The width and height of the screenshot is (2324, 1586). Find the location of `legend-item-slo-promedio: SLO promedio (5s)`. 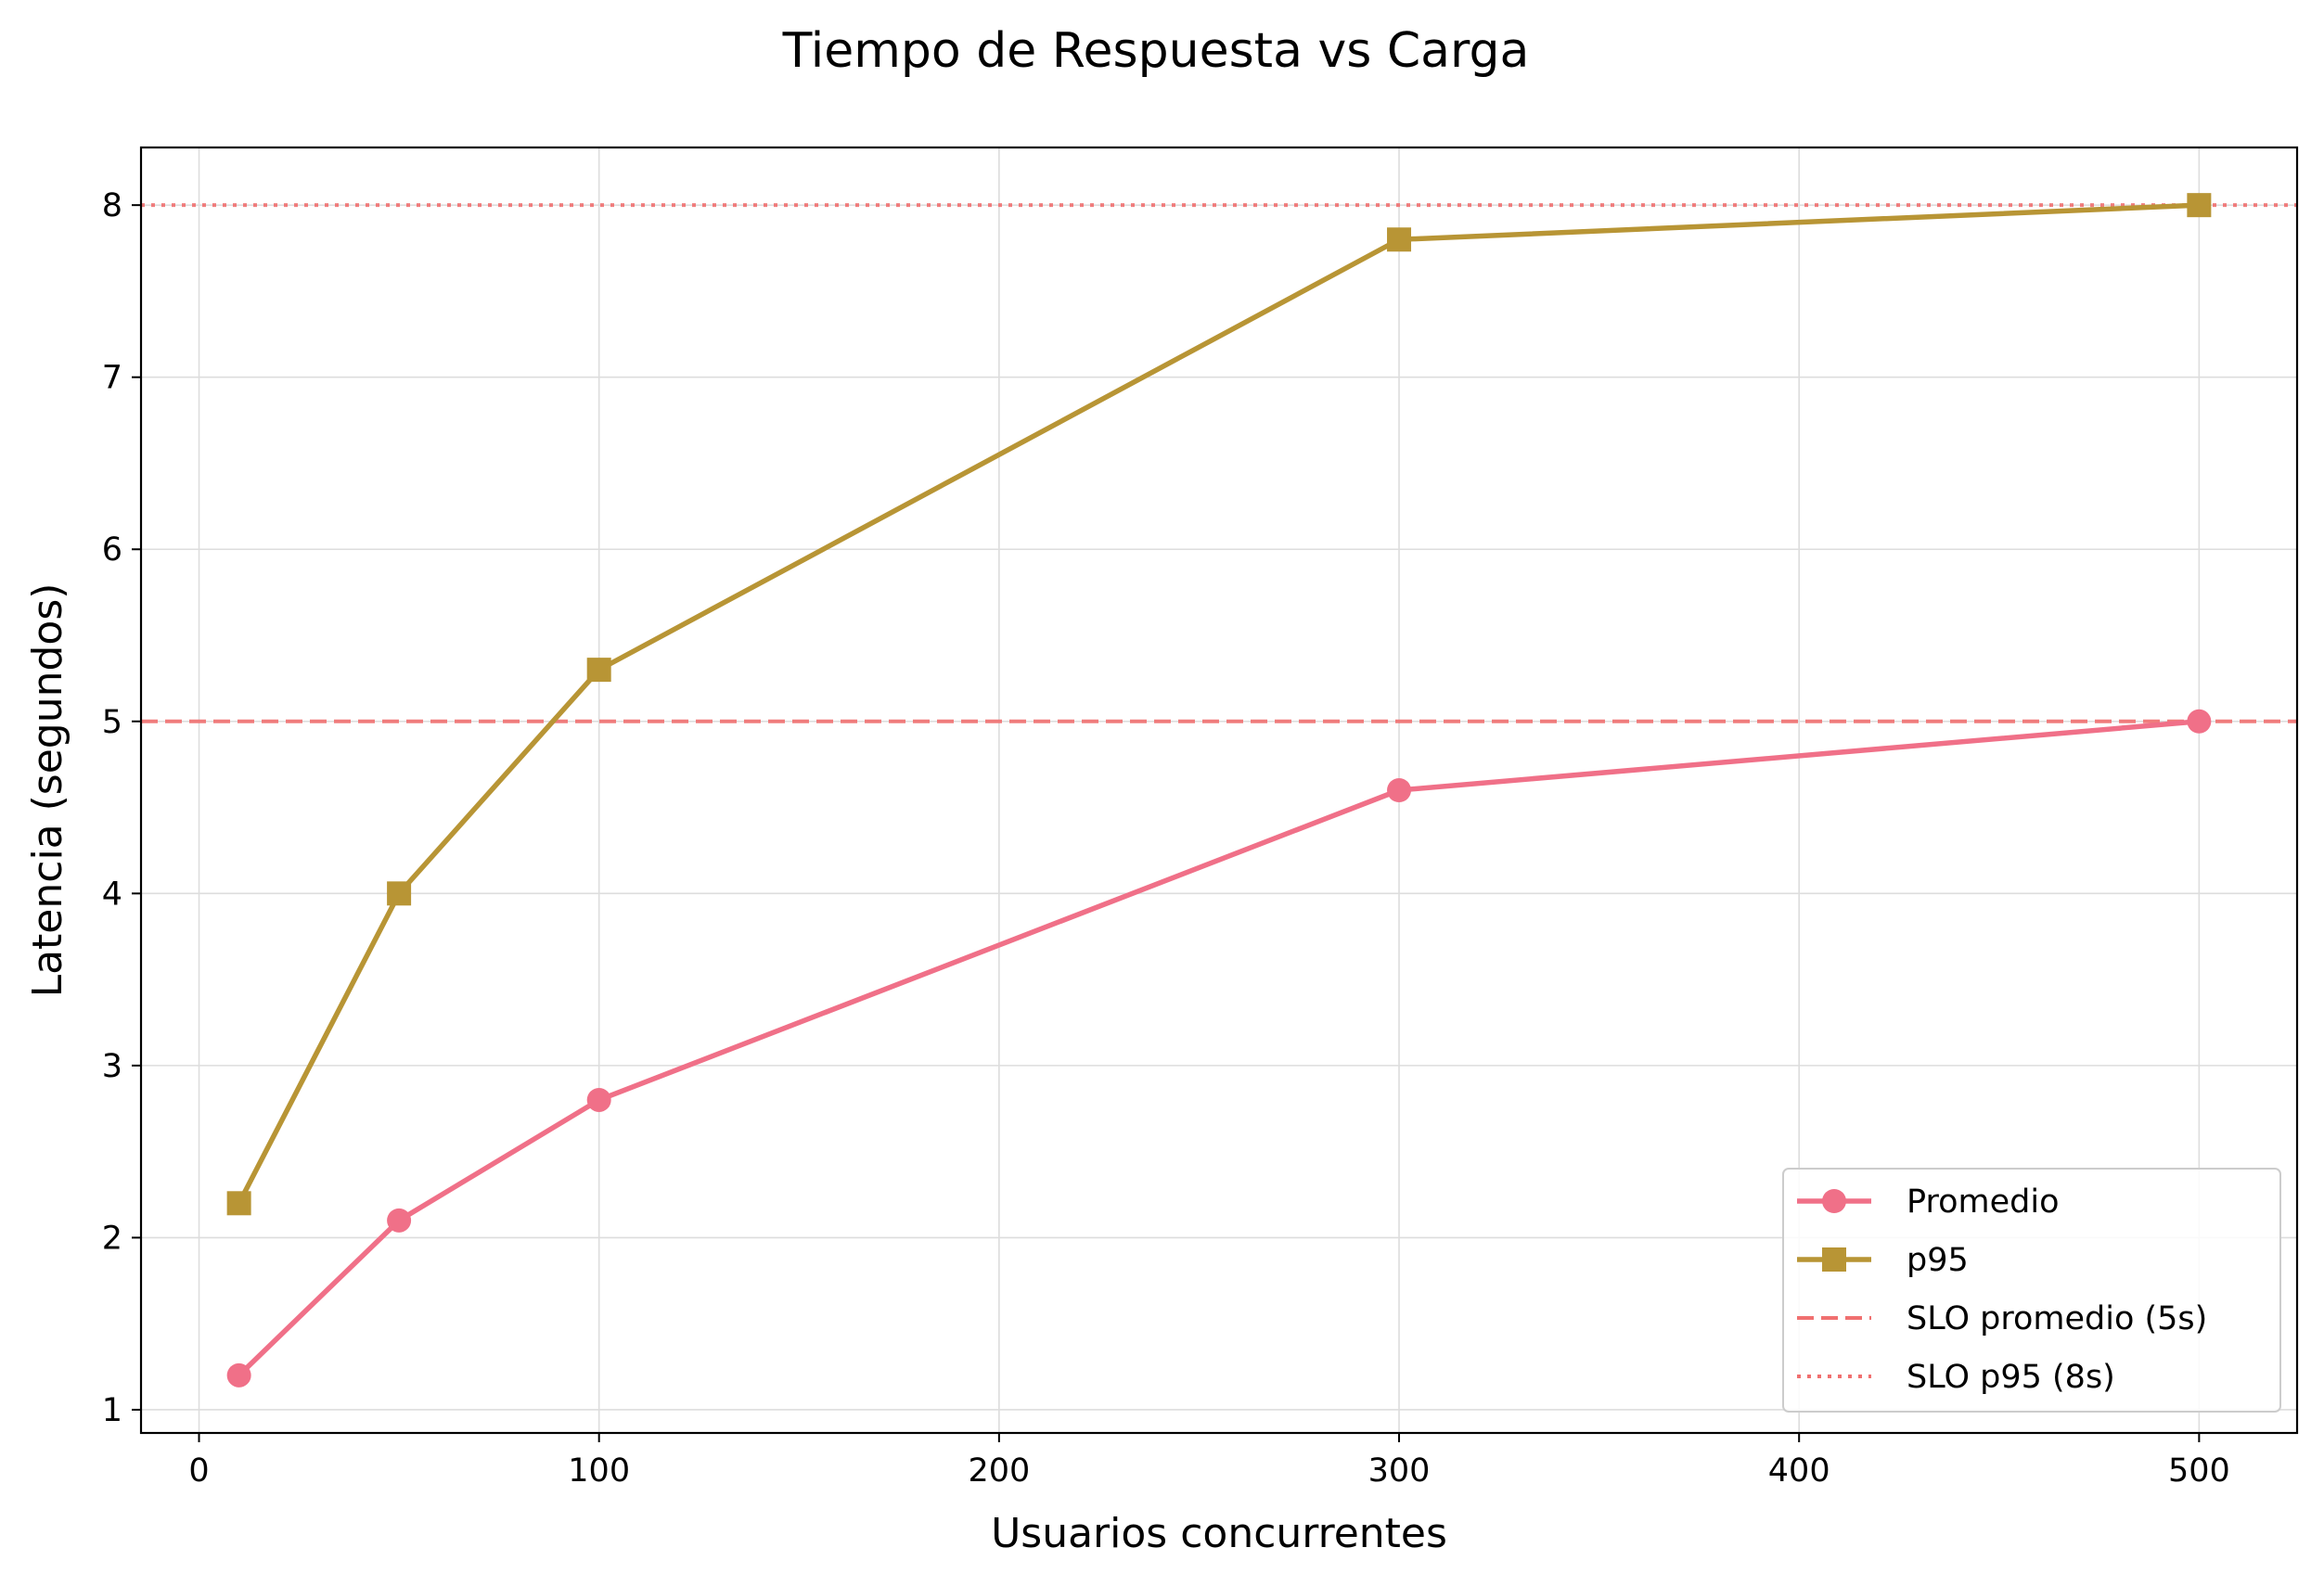

legend-item-slo-promedio: SLO promedio (5s) is located at coordinates (2002, 1318).